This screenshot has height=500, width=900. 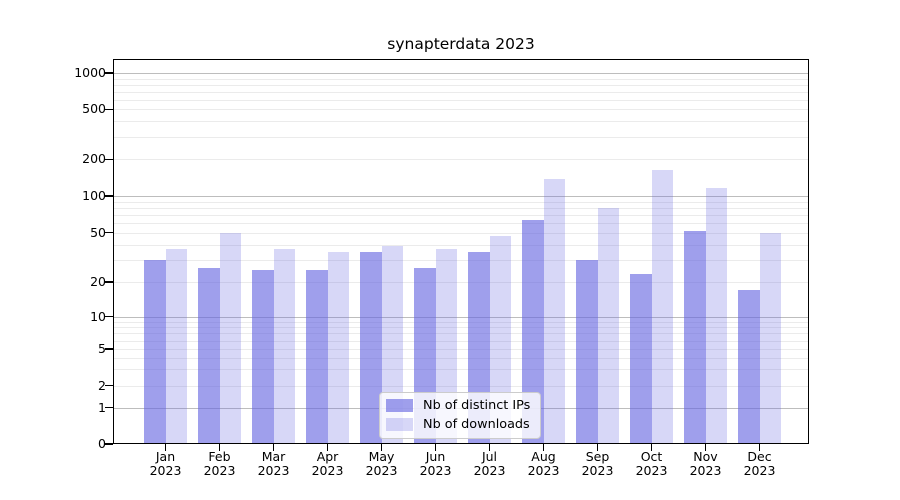 I want to click on y-tick-label: 20, so click(x=98, y=281).